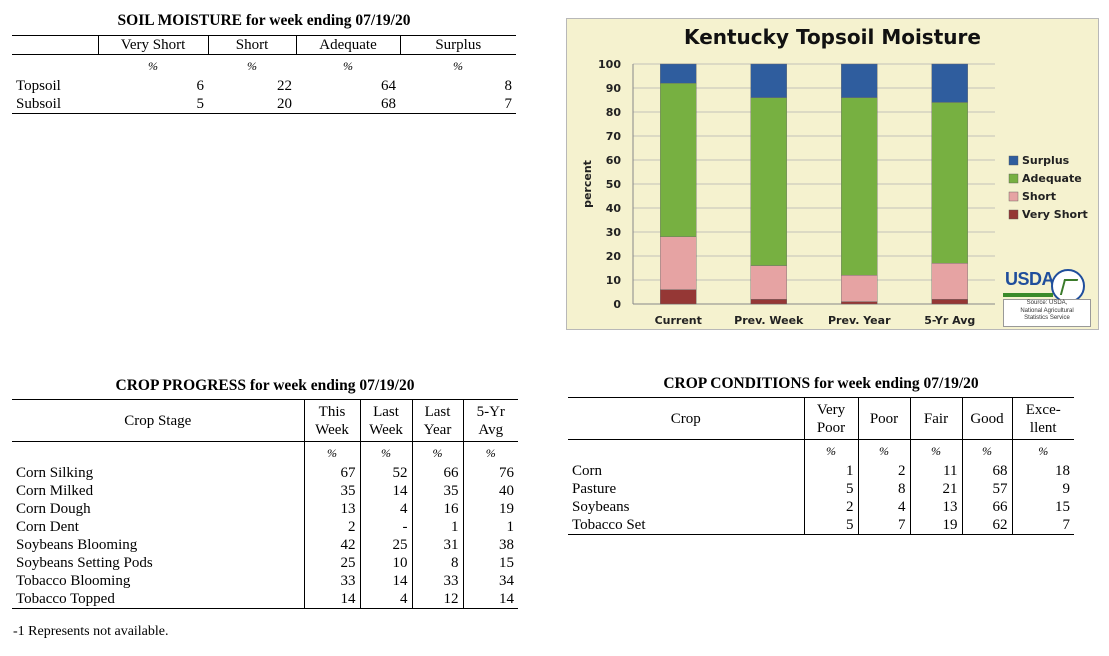 The image size is (1109, 656). I want to click on row-label: Pasture, so click(594, 489).